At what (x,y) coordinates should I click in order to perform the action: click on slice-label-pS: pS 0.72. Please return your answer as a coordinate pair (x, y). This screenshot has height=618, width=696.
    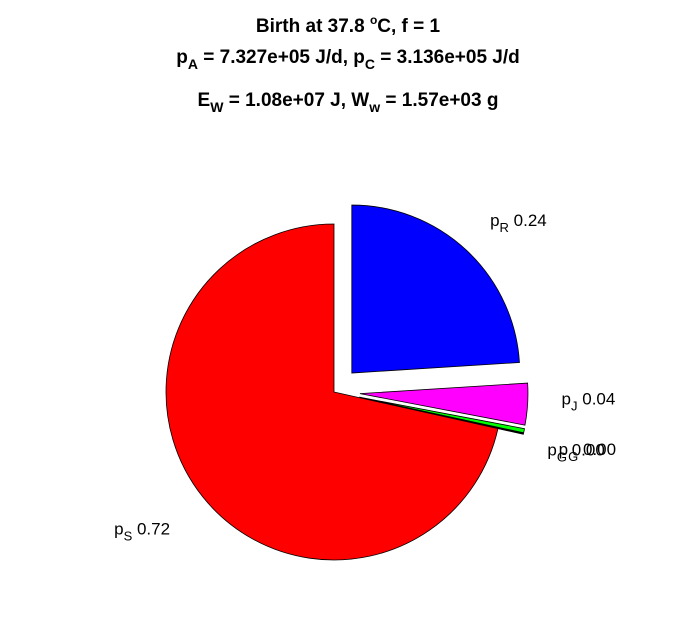
    Looking at the image, I should click on (142, 532).